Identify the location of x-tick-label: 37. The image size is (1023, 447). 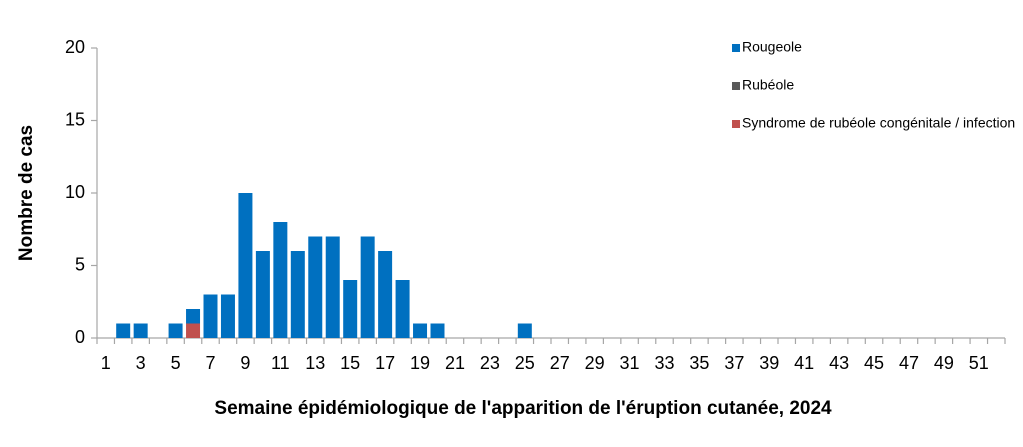
(734, 363).